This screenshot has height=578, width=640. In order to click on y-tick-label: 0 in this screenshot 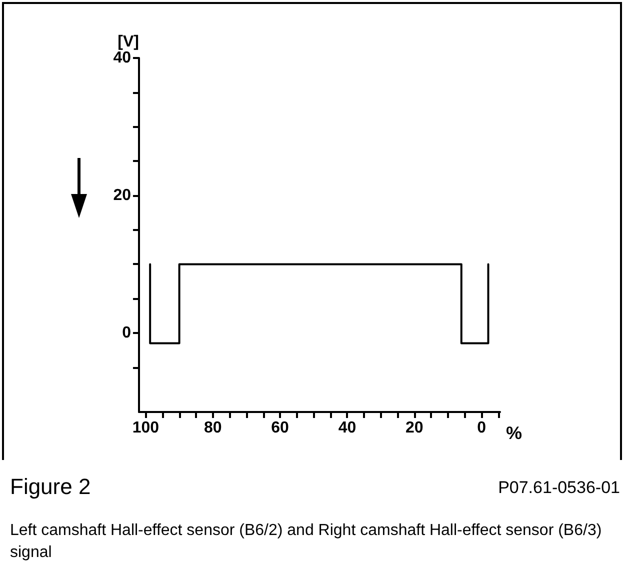, I will do `click(127, 333)`.